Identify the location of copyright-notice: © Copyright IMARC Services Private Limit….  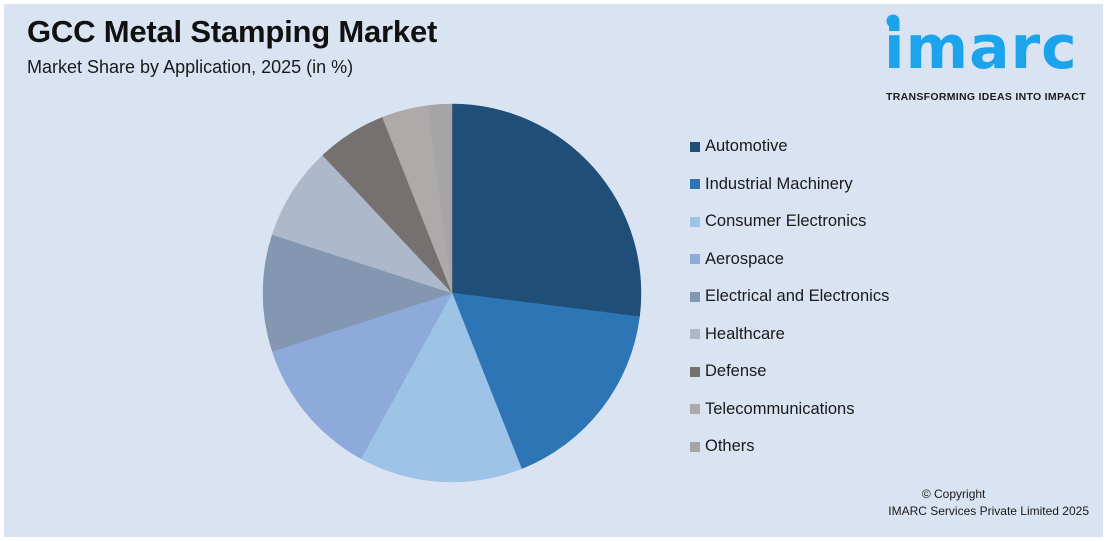
(988, 503).